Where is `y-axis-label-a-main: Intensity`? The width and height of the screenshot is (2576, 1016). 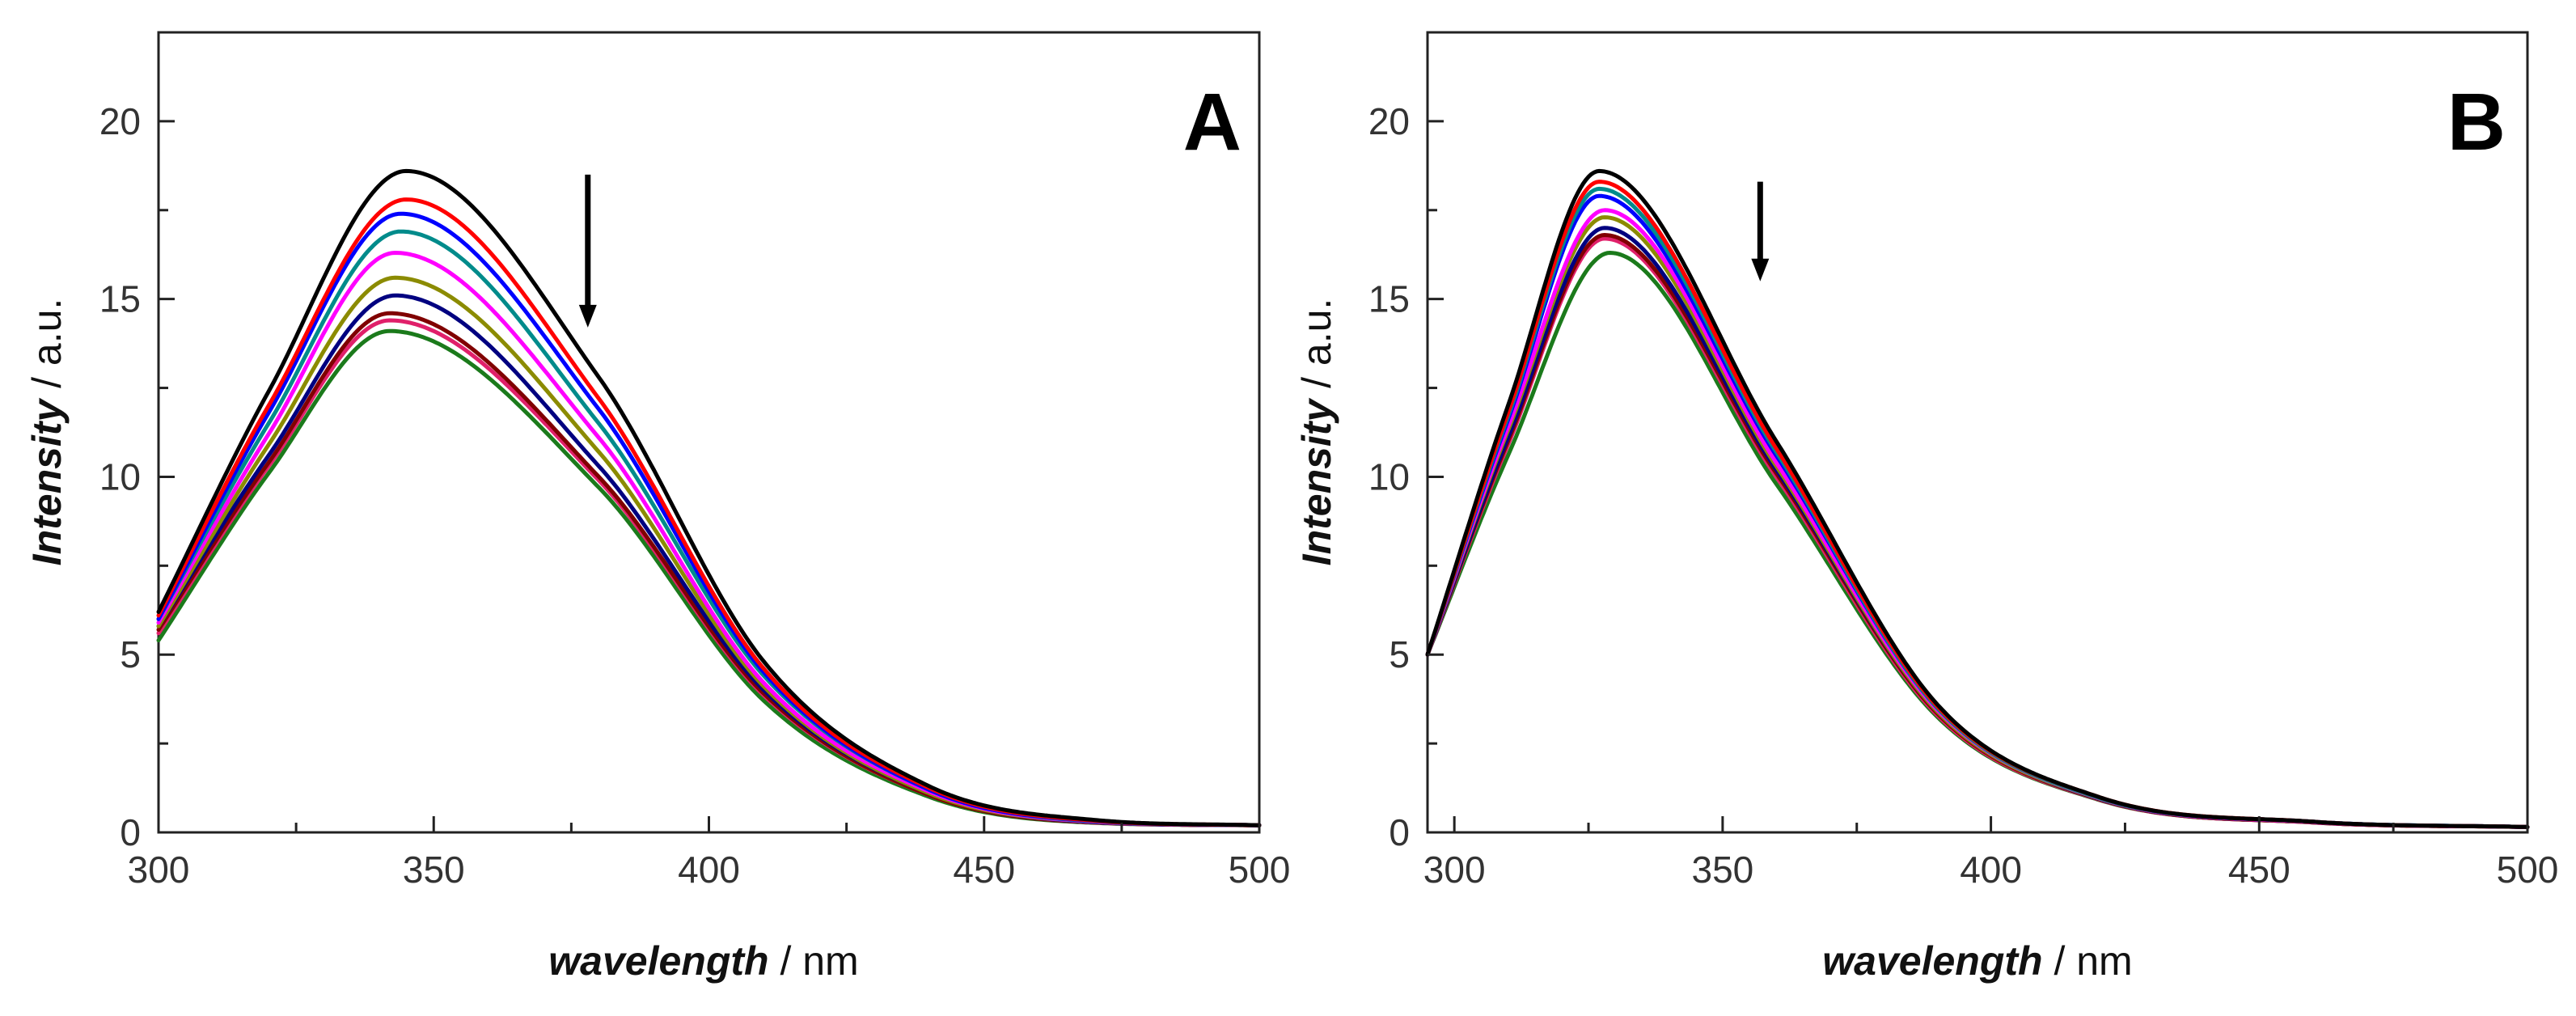
y-axis-label-a-main: Intensity is located at coordinates (47, 482).